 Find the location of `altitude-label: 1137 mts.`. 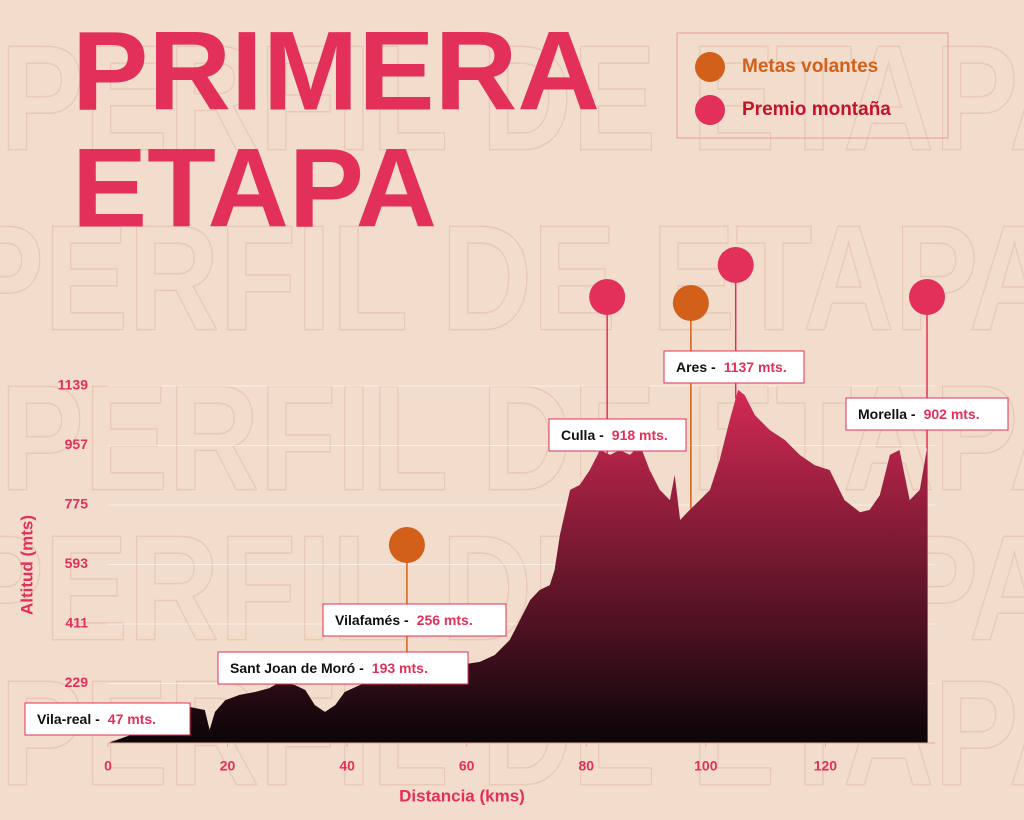

altitude-label: 1137 mts. is located at coordinates (755, 367).